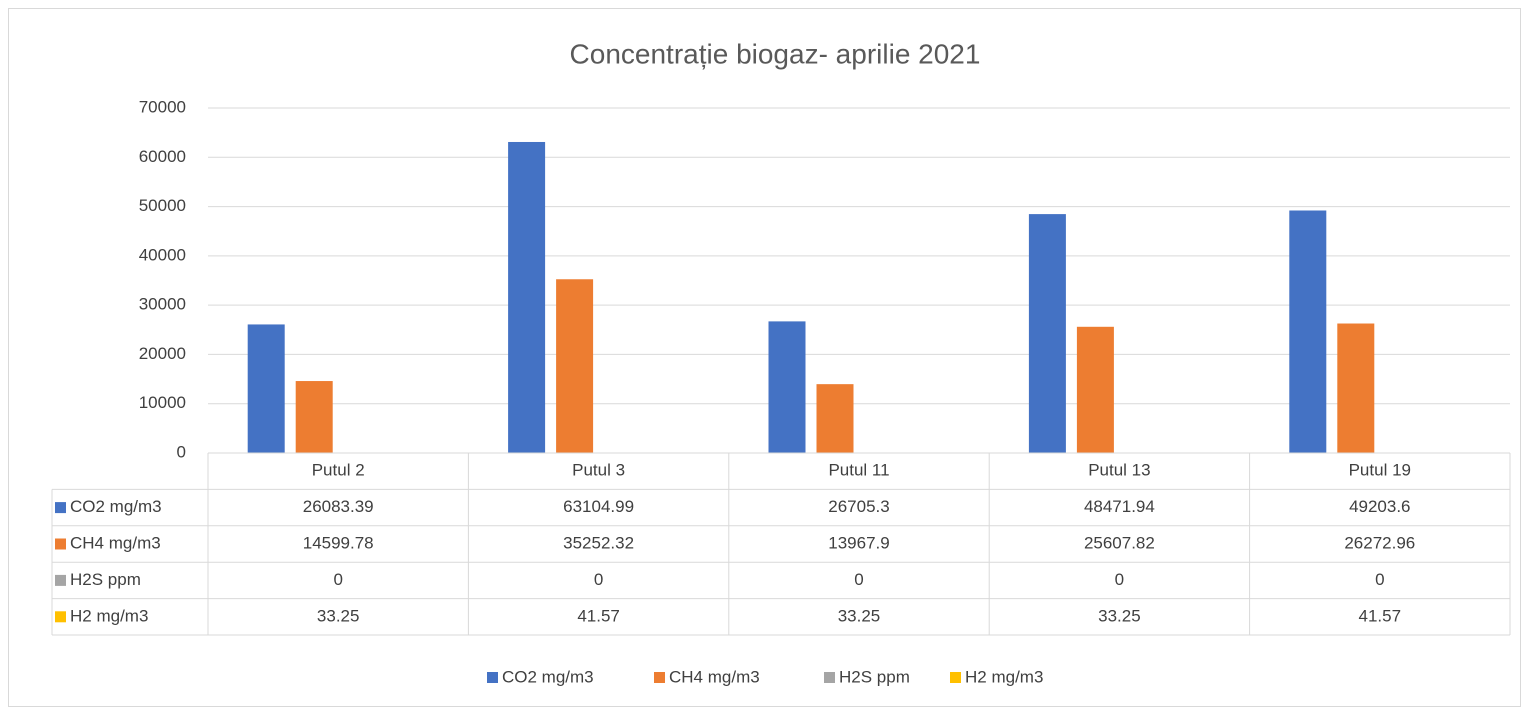 This screenshot has height=713, width=1522. I want to click on table-cell: 49203.6, so click(1379, 506).